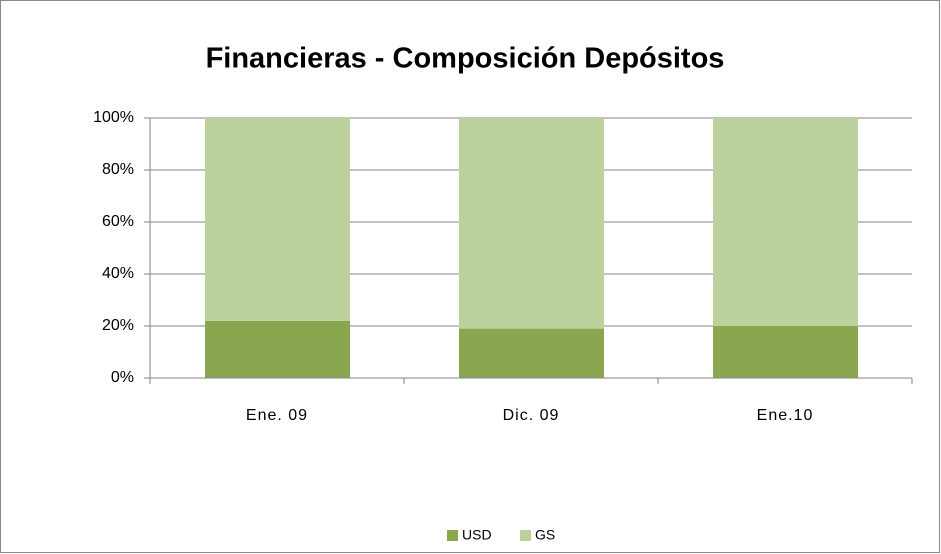 The width and height of the screenshot is (941, 554). What do you see at coordinates (118, 273) in the screenshot?
I see `y-tick-label: 40%` at bounding box center [118, 273].